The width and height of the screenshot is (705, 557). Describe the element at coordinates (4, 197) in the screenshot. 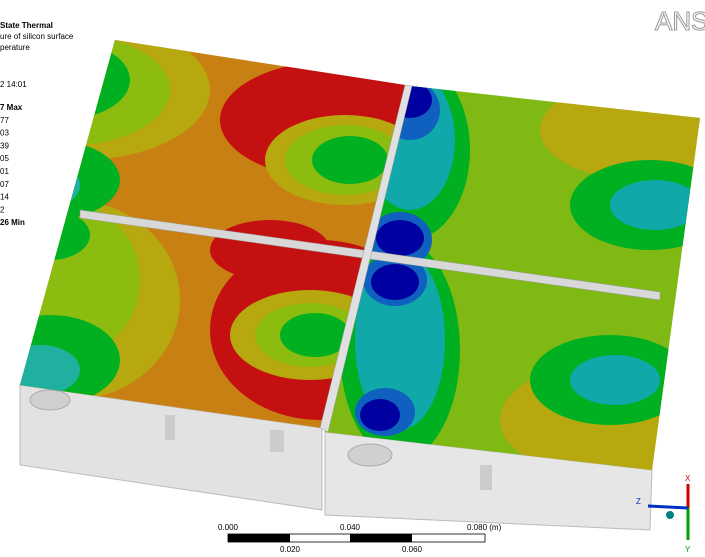

I see `legend-label: 14` at that location.